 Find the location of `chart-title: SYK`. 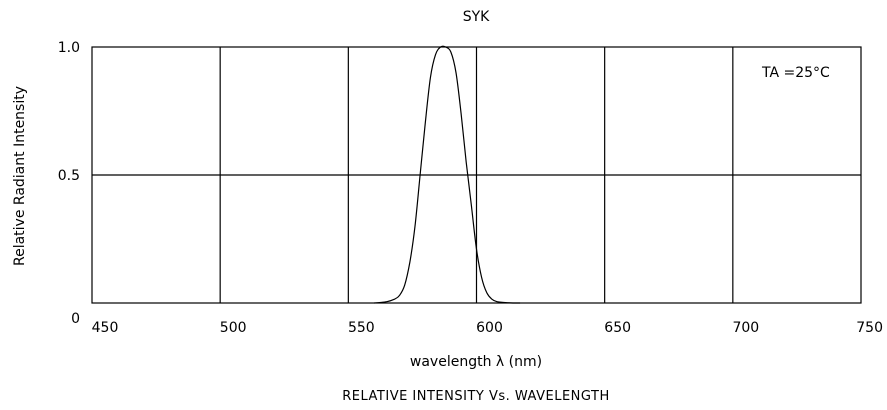

chart-title: SYK is located at coordinates (476, 17).